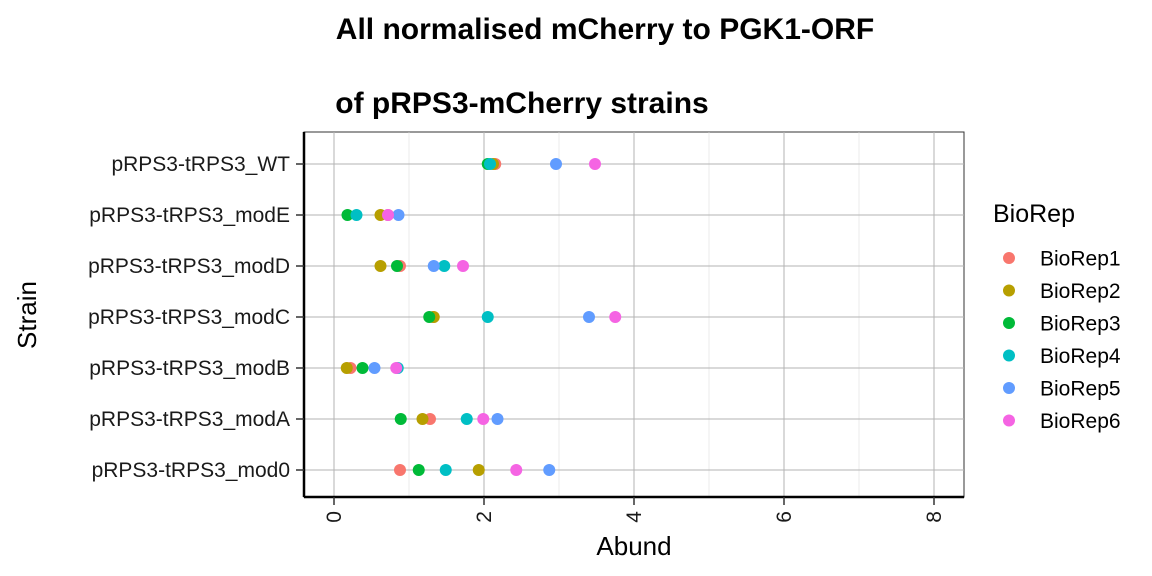 The width and height of the screenshot is (1152, 576). I want to click on data-points, so click(481, 317).